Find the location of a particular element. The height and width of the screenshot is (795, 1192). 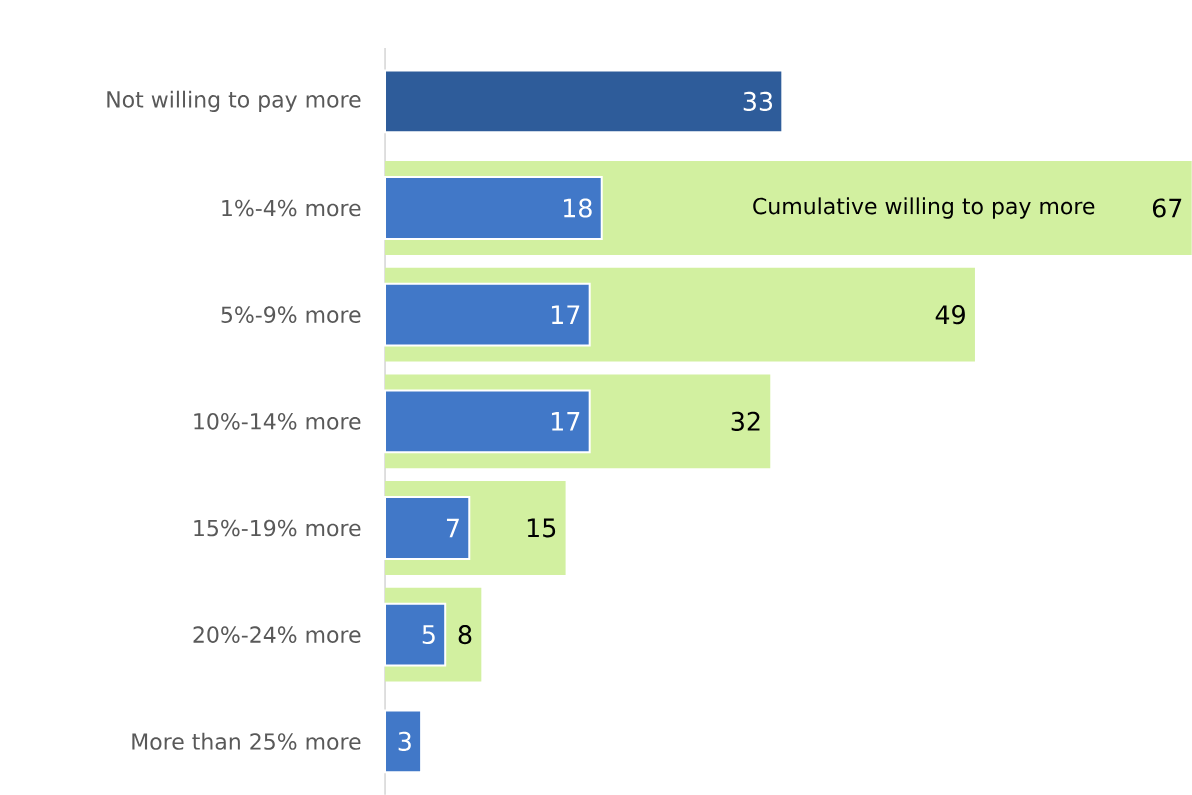

data-label: 8 is located at coordinates (465, 635).